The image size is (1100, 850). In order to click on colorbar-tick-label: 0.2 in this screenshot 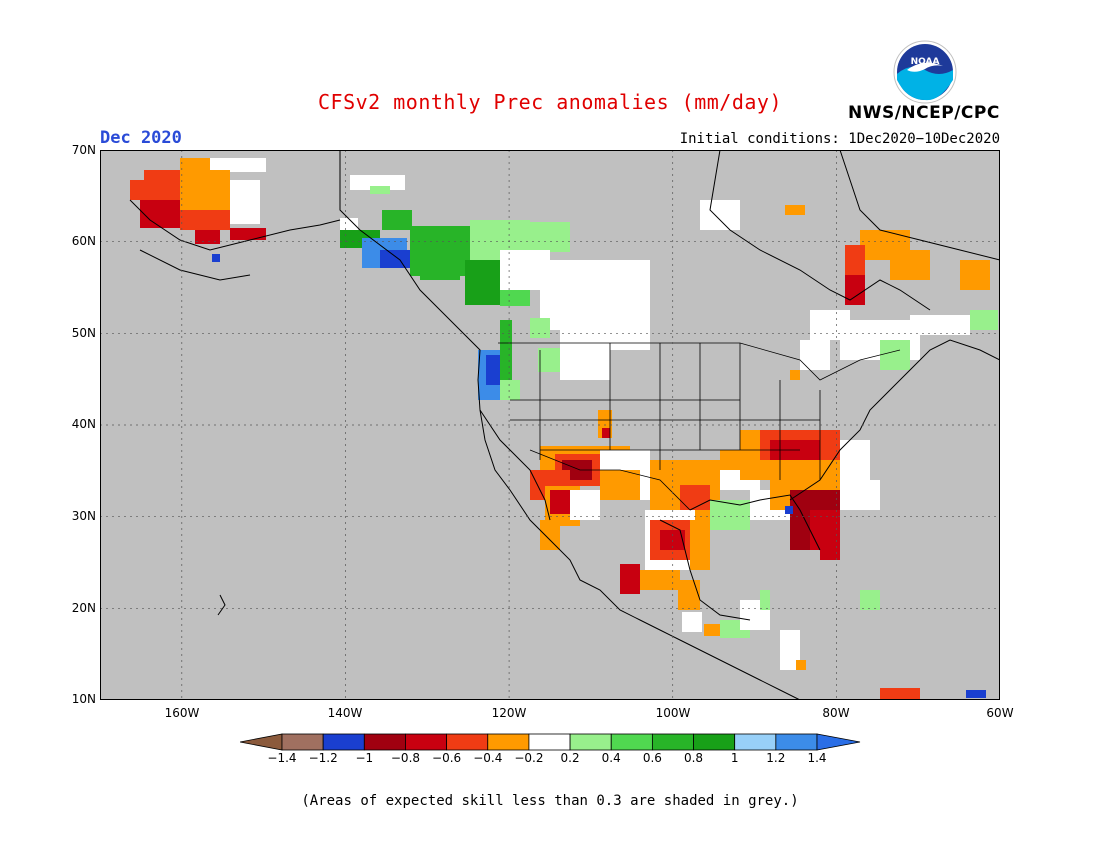, I will do `click(570, 758)`.